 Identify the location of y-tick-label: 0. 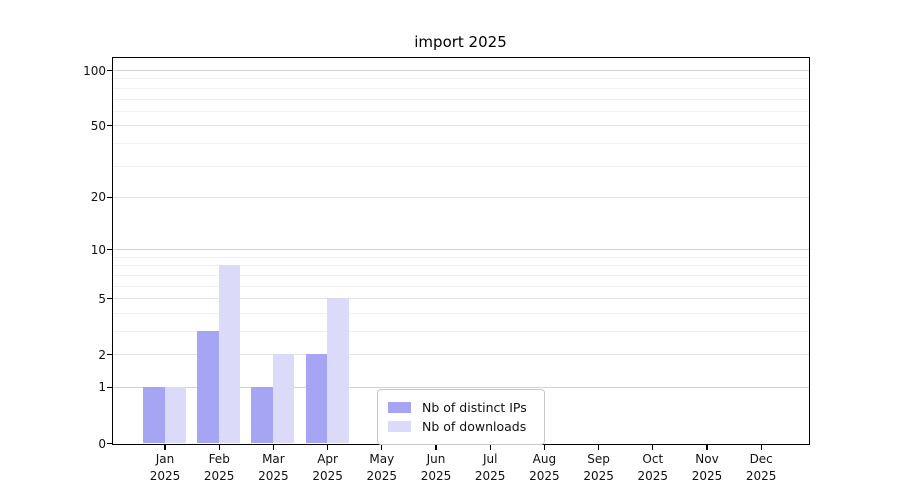
(102, 443).